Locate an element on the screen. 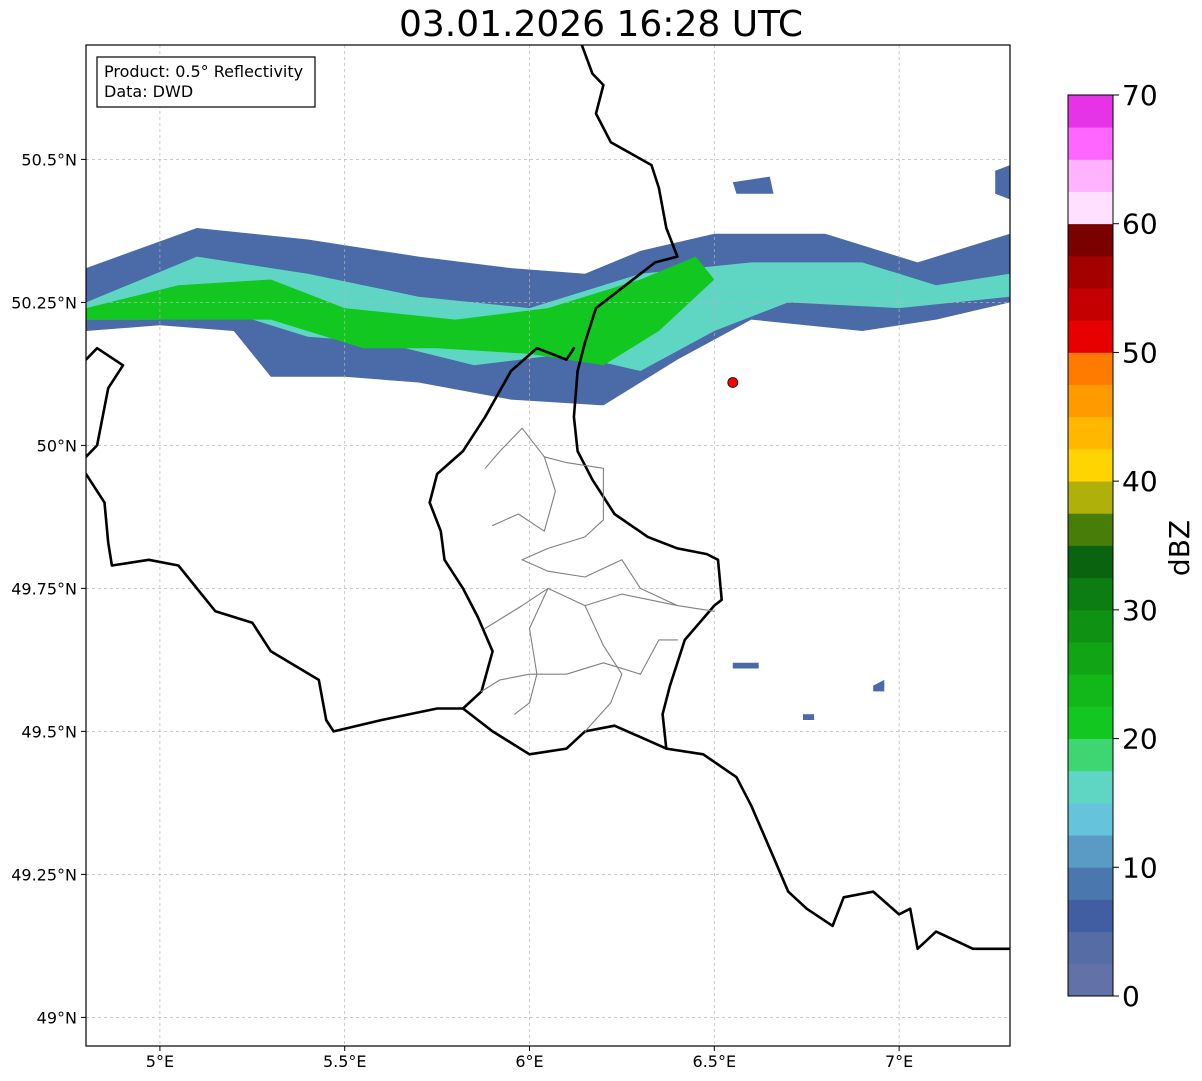 The image size is (1202, 1081). colorbar-tick-label: 20 is located at coordinates (1140, 739).